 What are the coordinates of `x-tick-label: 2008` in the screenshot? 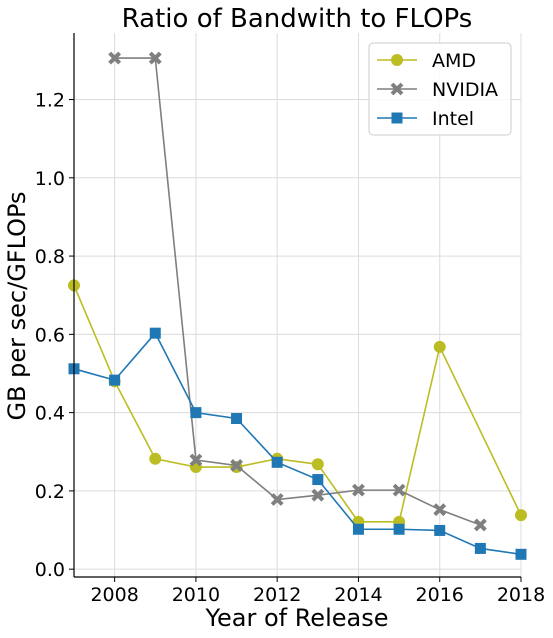 It's located at (114, 595).